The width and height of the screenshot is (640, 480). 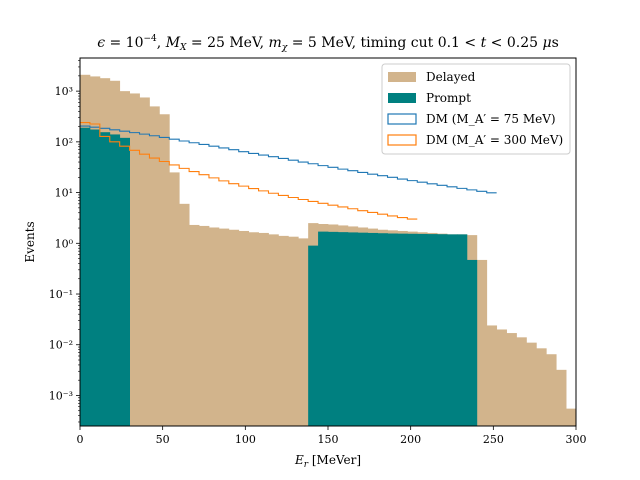 I want to click on x-tick-label: 150, so click(x=328, y=439).